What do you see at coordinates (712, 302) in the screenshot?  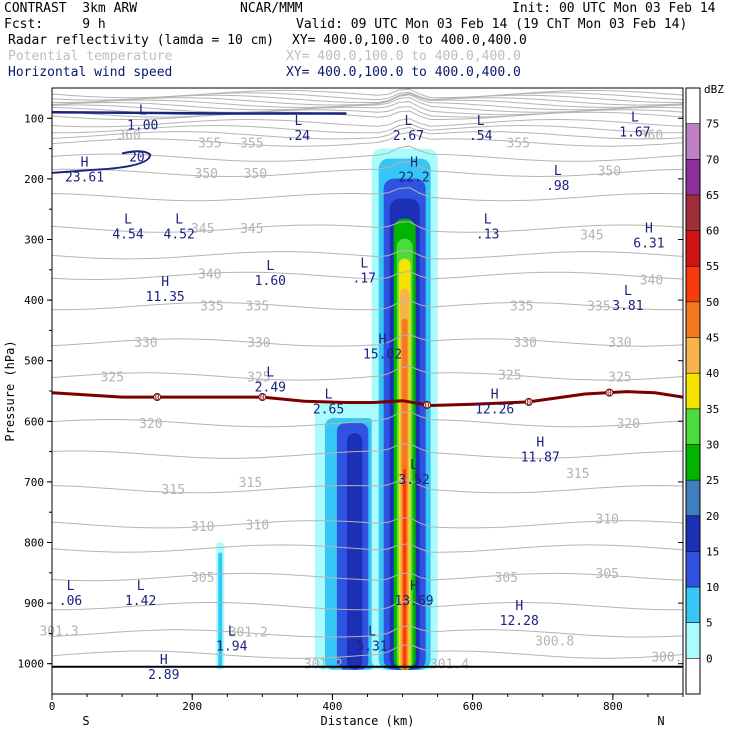 I see `colorbar-label: 50` at bounding box center [712, 302].